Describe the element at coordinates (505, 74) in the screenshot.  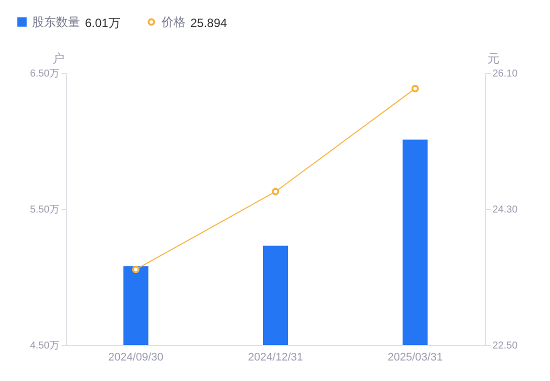
I see `y2-tick-label: 26.10` at that location.